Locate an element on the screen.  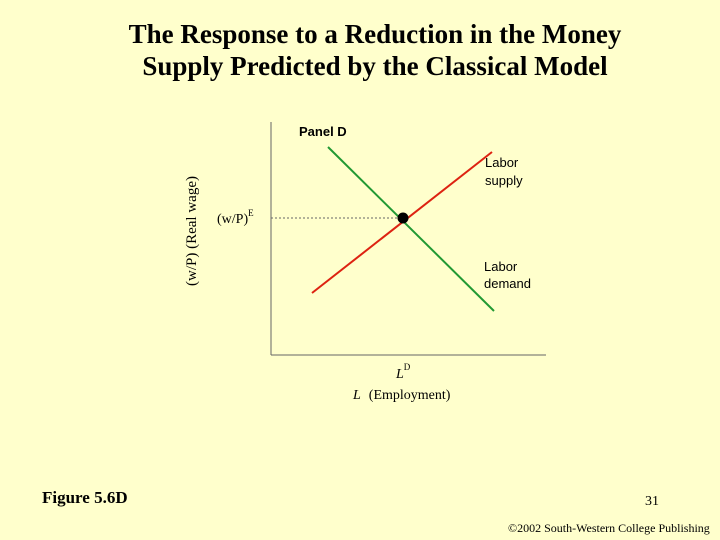
equilibrium-wage-sup: E is located at coordinates (251, 213).